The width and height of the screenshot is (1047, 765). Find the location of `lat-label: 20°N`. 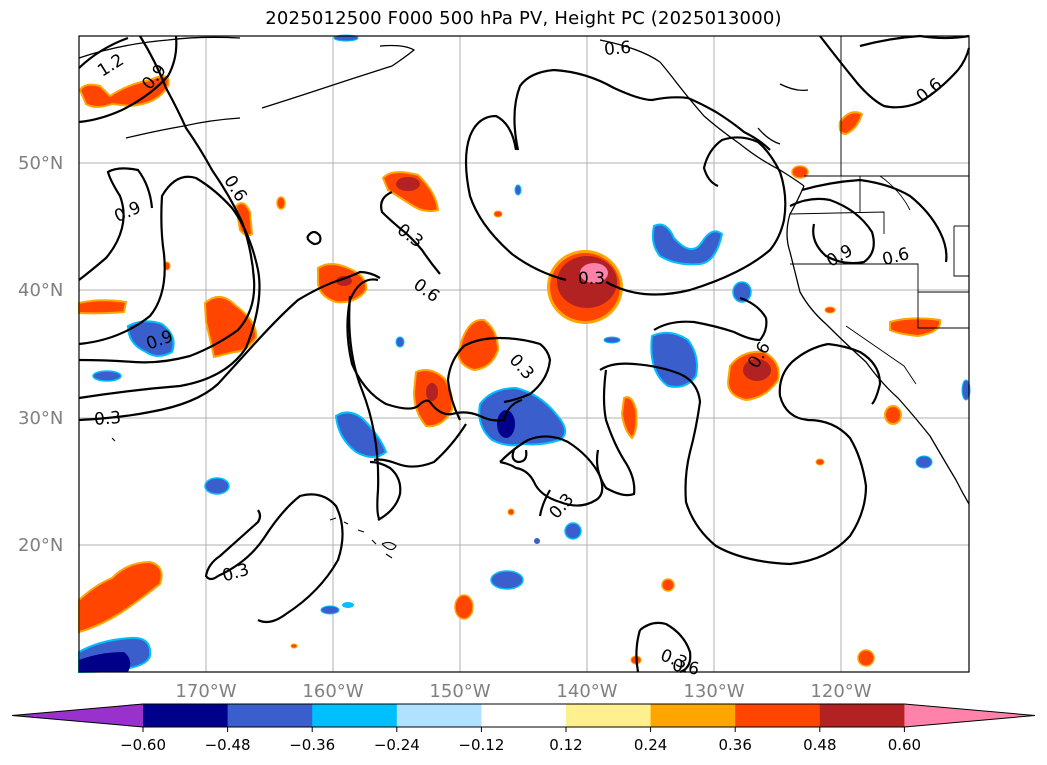

lat-label: 20°N is located at coordinates (40, 545).